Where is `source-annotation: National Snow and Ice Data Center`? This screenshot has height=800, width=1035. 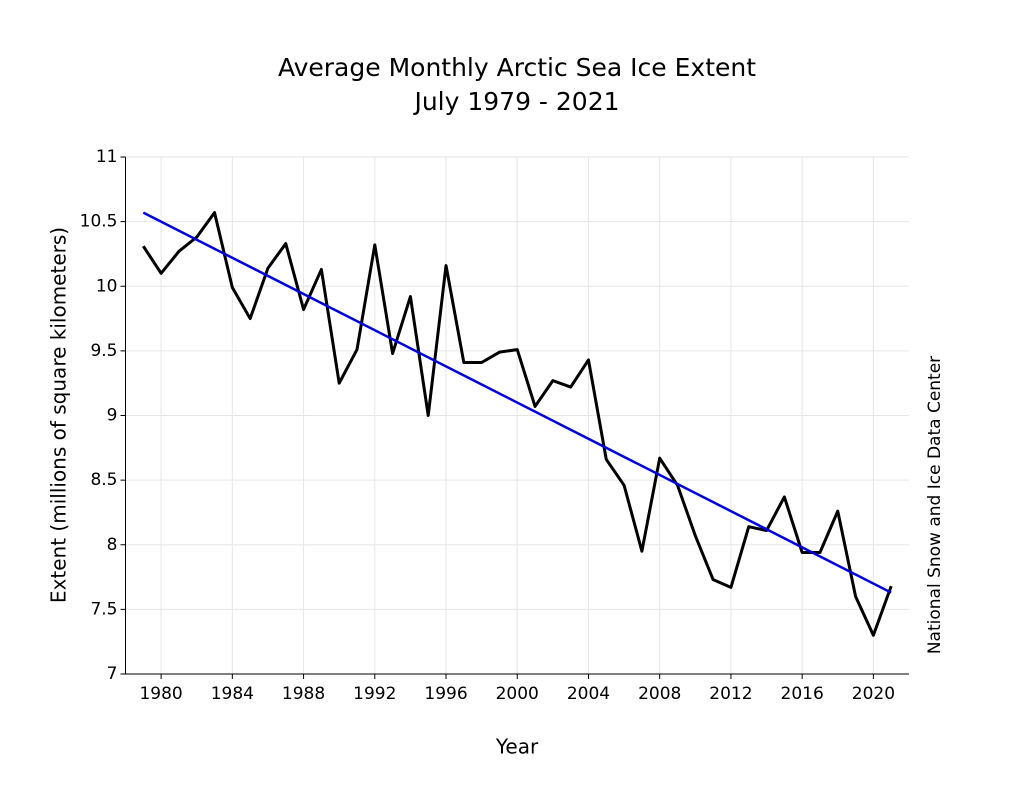
source-annotation: National Snow and Ice Data Center is located at coordinates (935, 505).